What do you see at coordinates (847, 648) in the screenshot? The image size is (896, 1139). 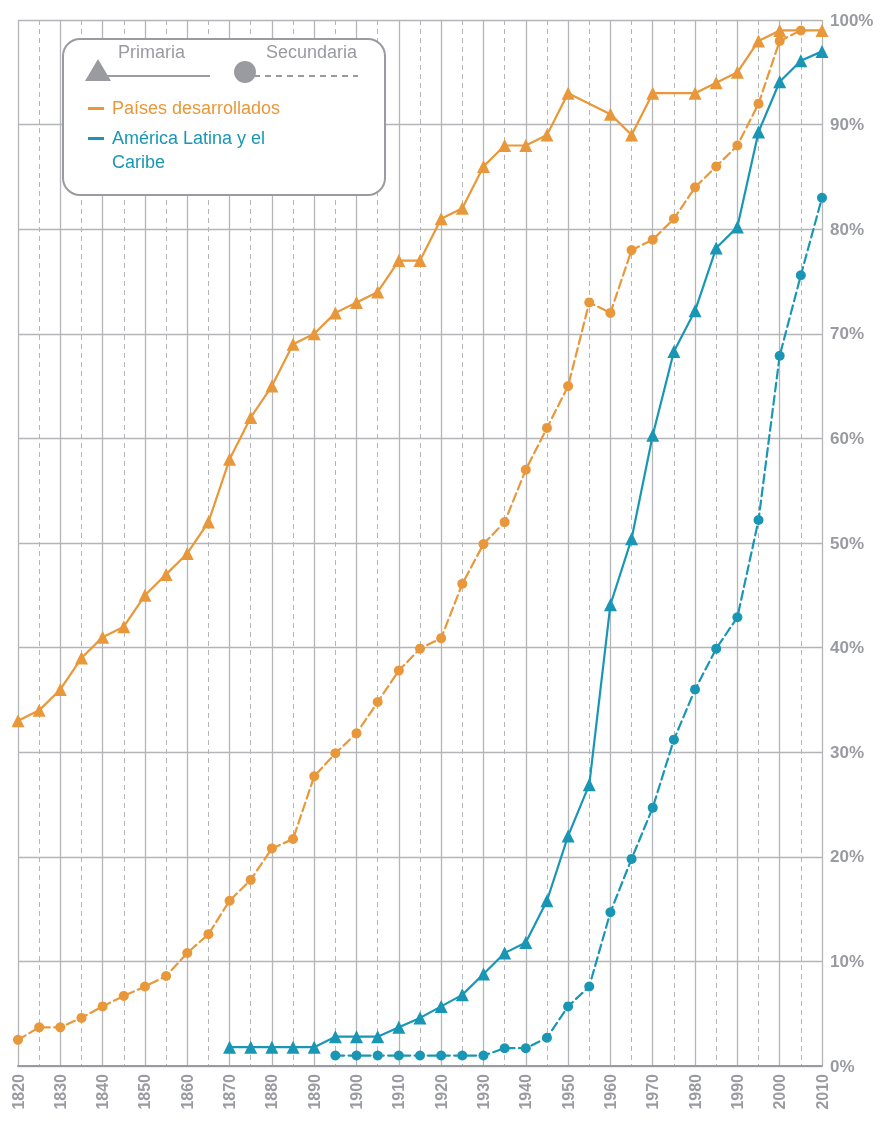 I see `y-tick-label: 40%` at bounding box center [847, 648].